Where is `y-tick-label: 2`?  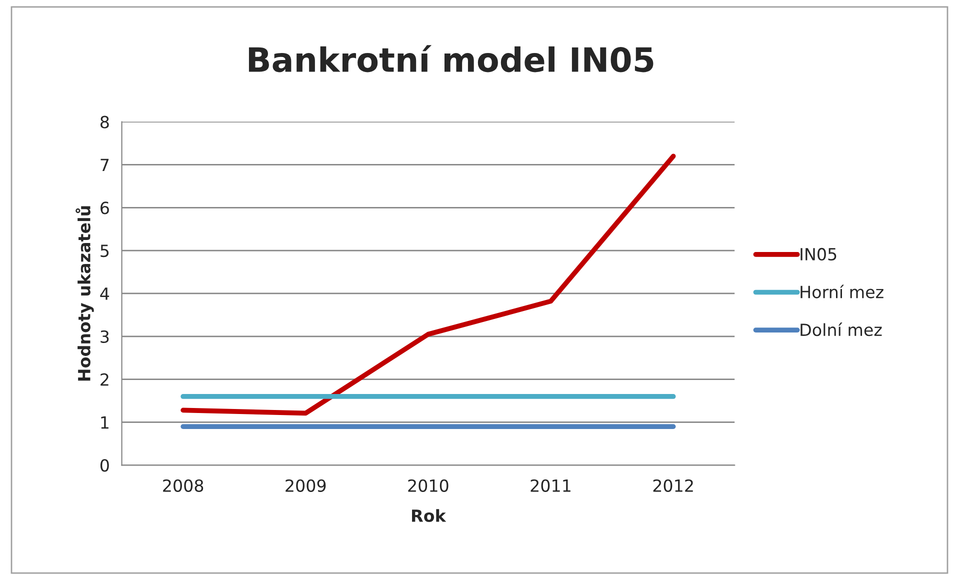
y-tick-label: 2 is located at coordinates (104, 379).